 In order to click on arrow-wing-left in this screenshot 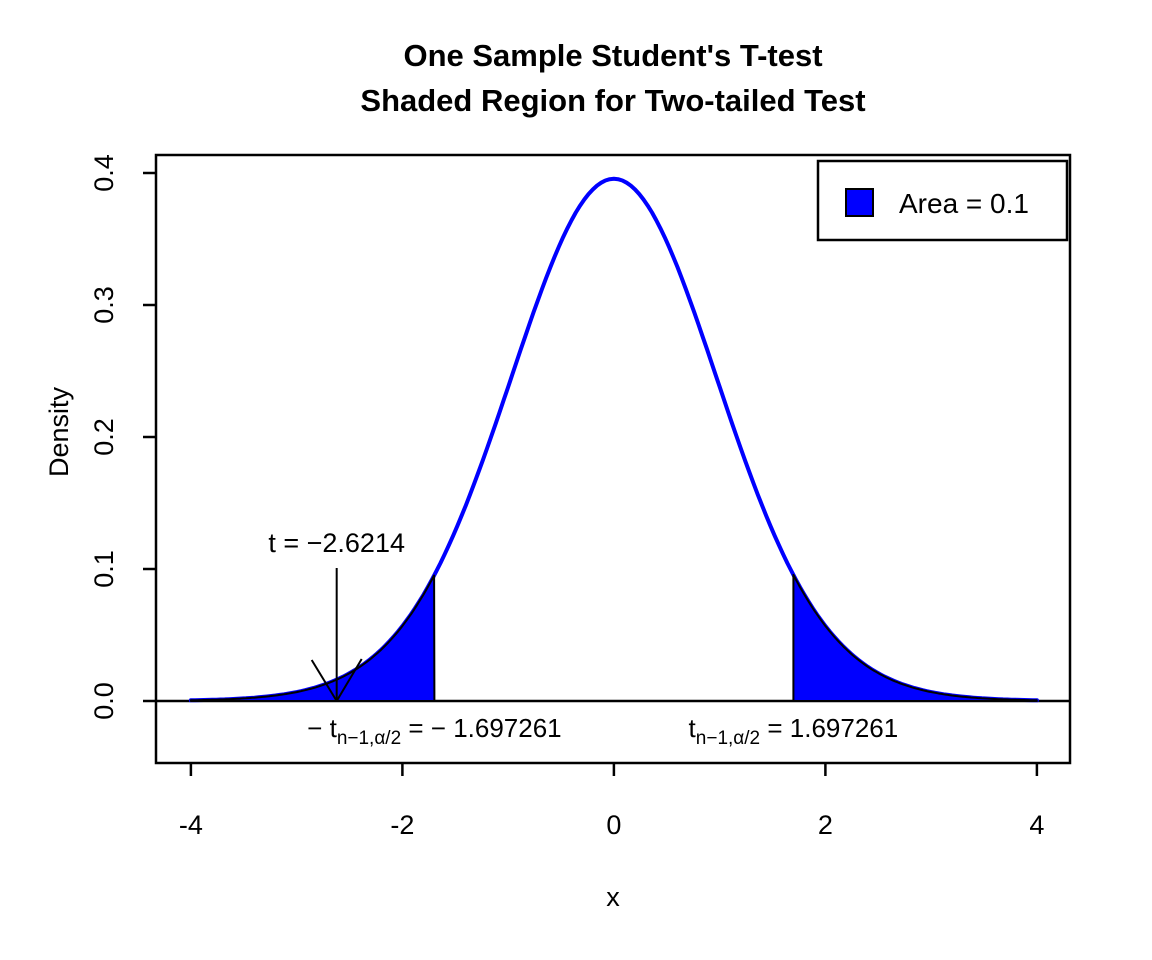, I will do `click(324, 680)`.